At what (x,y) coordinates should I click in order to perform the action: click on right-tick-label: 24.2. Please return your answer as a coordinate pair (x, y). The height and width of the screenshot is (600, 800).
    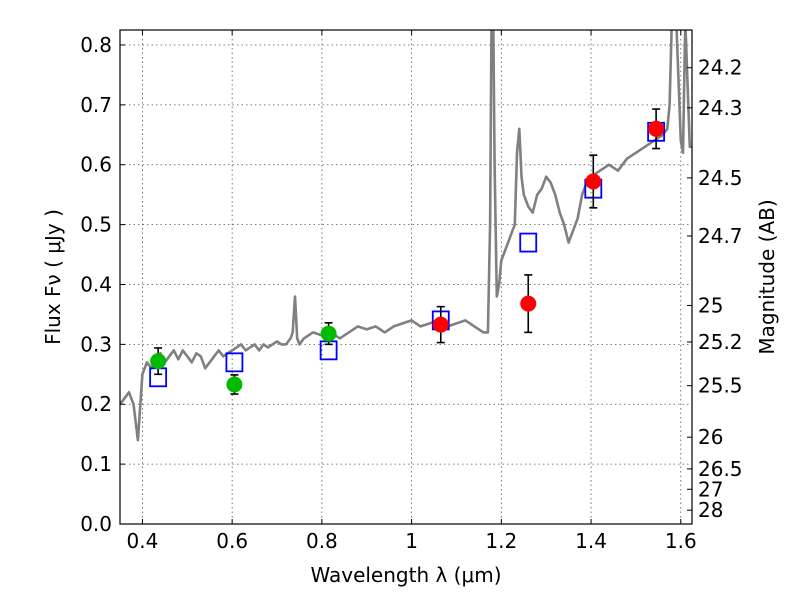
    Looking at the image, I should click on (720, 68).